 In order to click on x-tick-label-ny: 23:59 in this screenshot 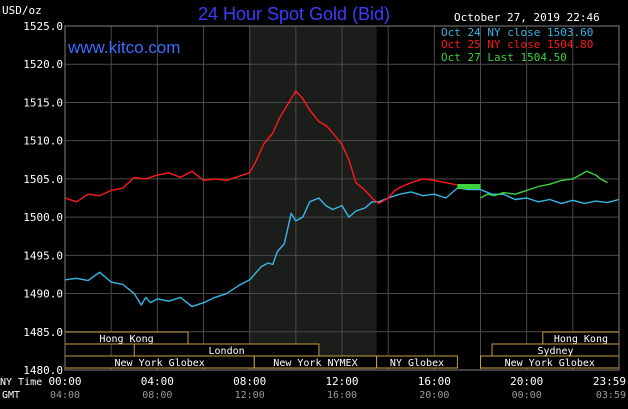, I will do `click(609, 381)`.